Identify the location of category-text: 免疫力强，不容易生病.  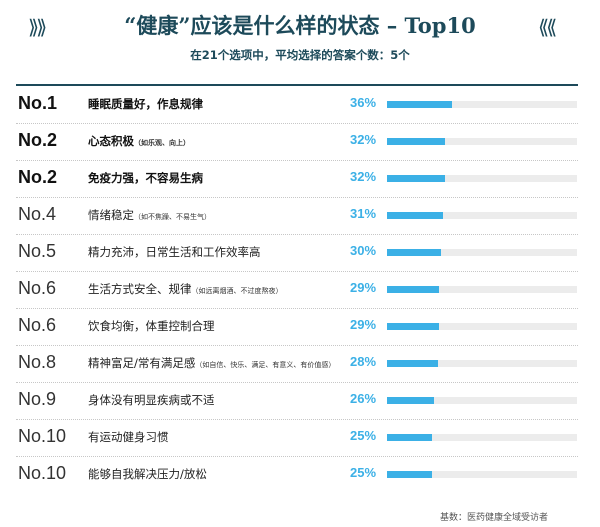
(145, 178).